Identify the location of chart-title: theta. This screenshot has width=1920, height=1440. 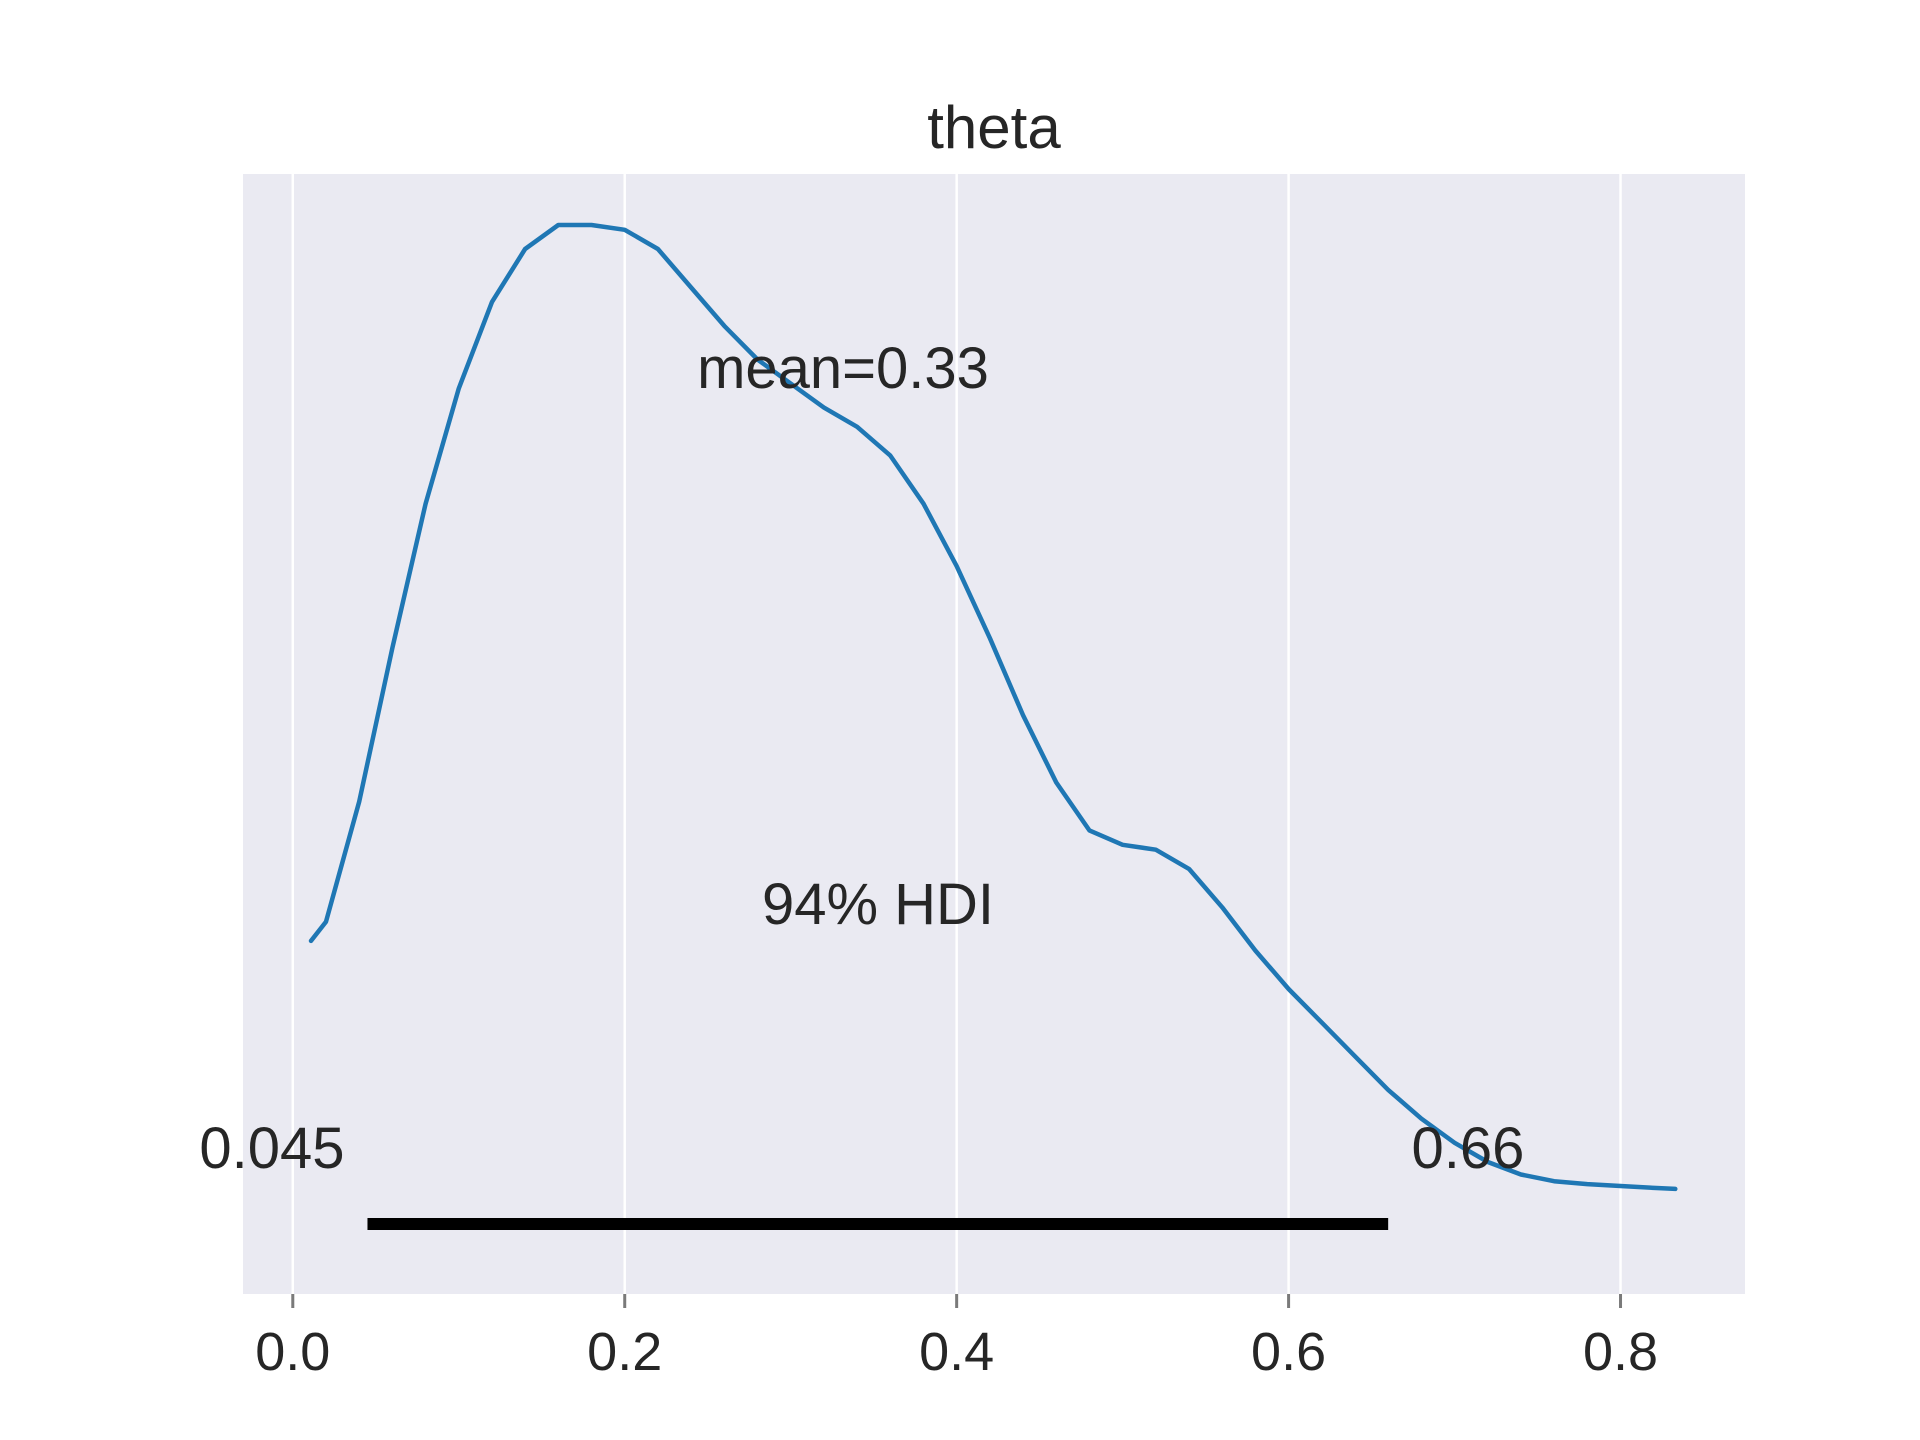
(994, 127).